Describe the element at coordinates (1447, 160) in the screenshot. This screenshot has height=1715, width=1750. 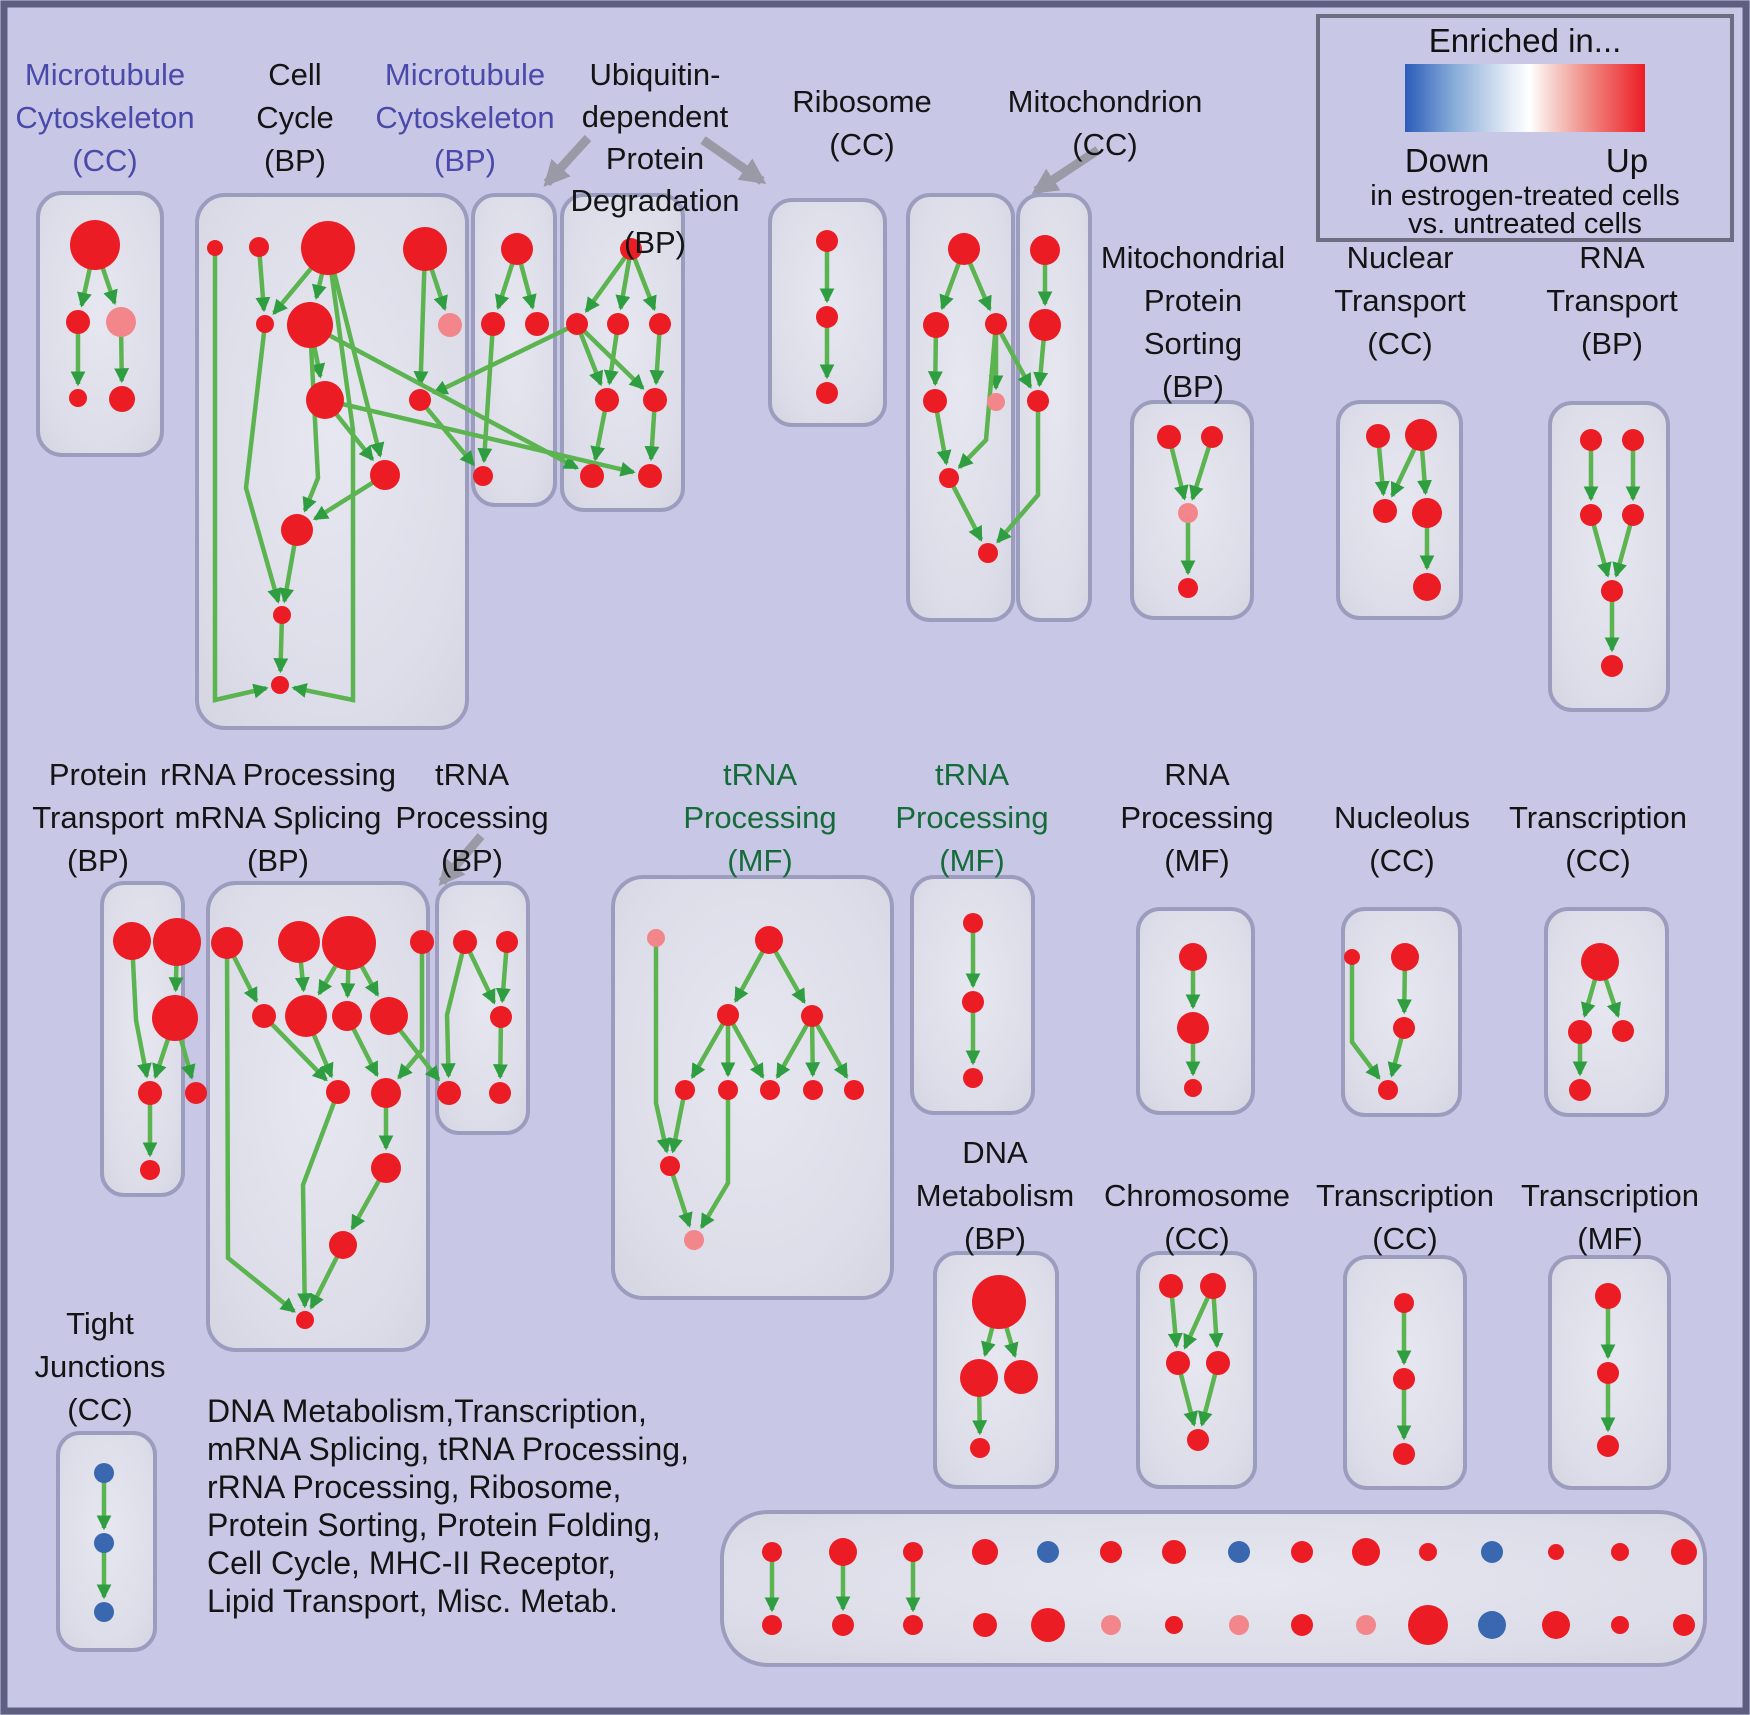
I see `legend-down-label: Down` at that location.